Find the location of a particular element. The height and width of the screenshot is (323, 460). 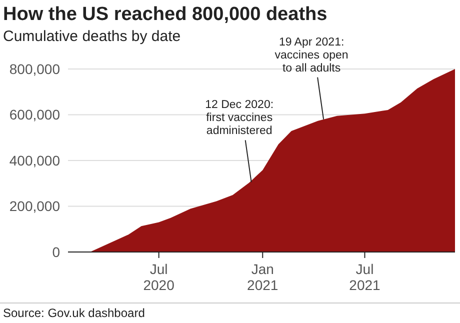

y-tick-label: 800,000 is located at coordinates (34, 68).